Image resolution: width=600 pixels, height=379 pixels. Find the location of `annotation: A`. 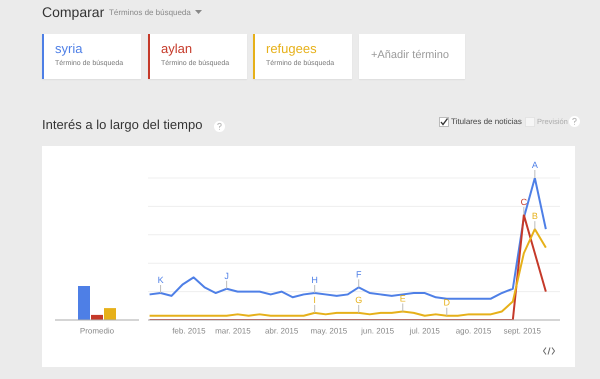

annotation: A is located at coordinates (535, 165).